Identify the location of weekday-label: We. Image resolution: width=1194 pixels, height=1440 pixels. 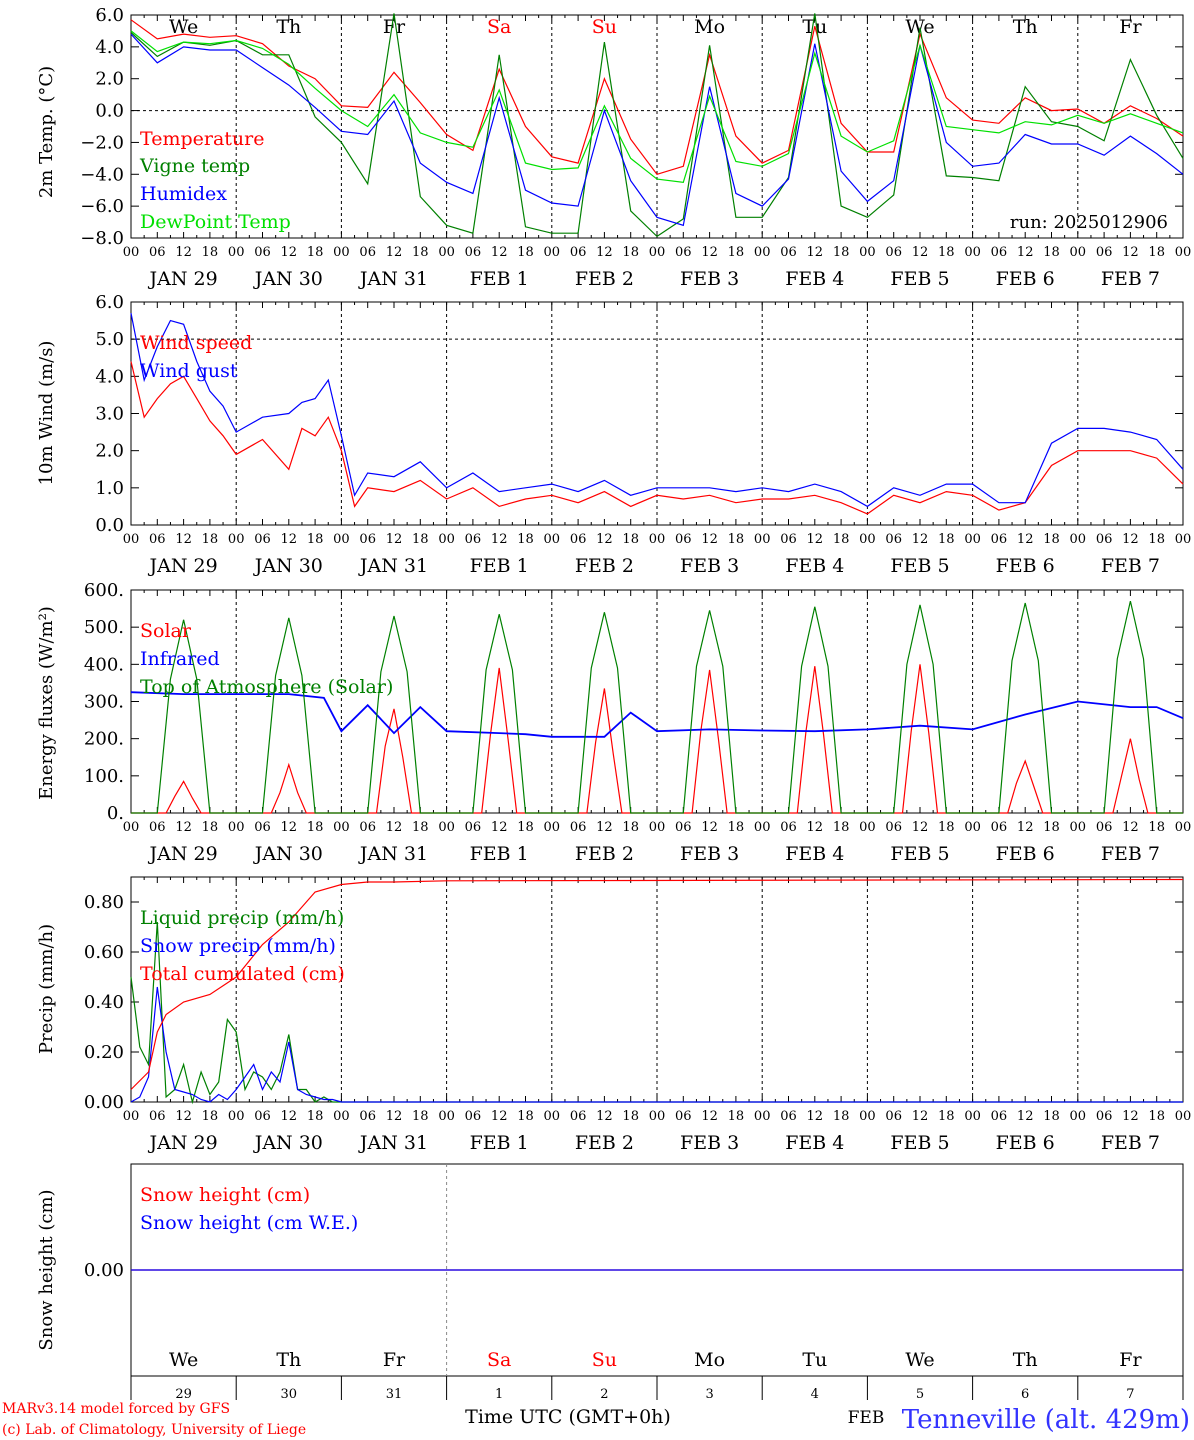
(919, 1360).